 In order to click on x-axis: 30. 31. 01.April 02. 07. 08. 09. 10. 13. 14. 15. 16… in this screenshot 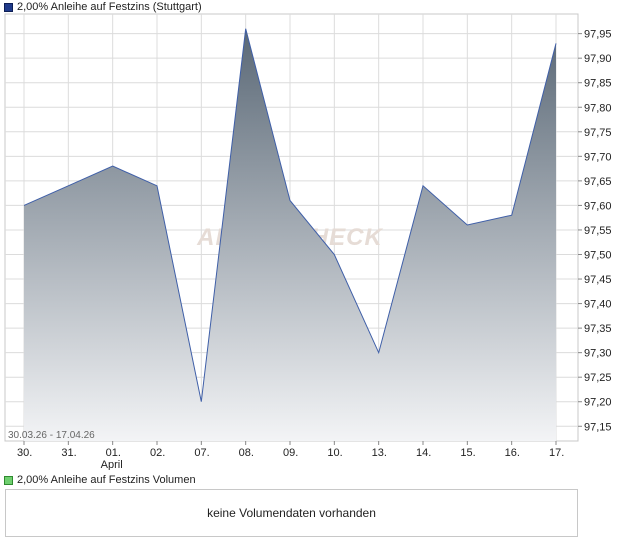, I will do `click(290, 455)`.